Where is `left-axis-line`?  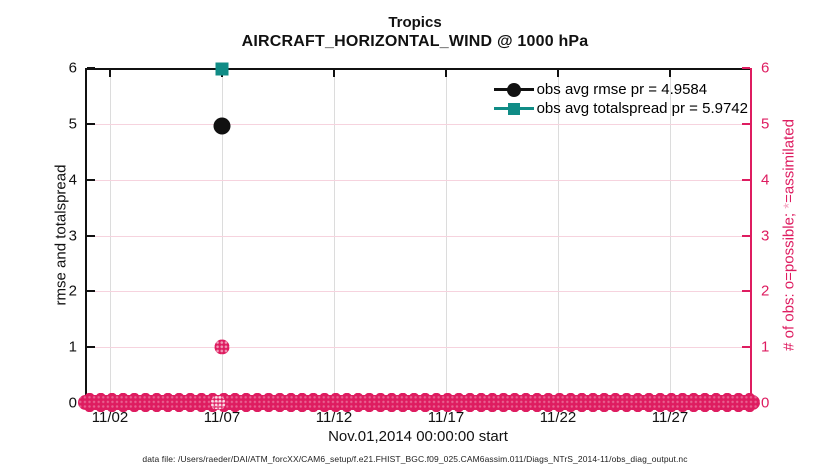 left-axis-line is located at coordinates (86, 235).